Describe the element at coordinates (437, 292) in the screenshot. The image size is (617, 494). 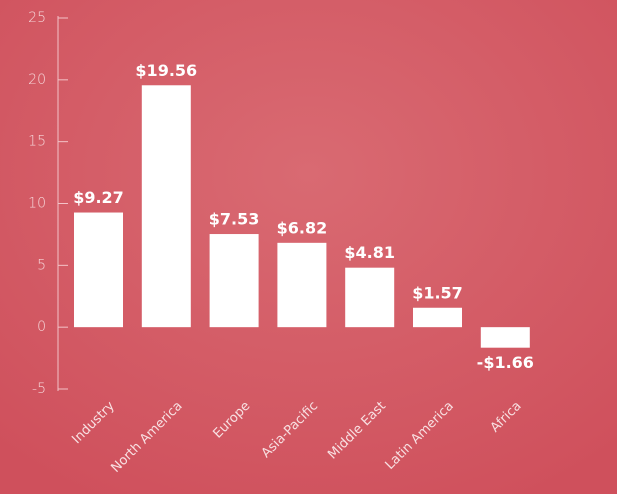
I see `value-label: $1.57` at that location.